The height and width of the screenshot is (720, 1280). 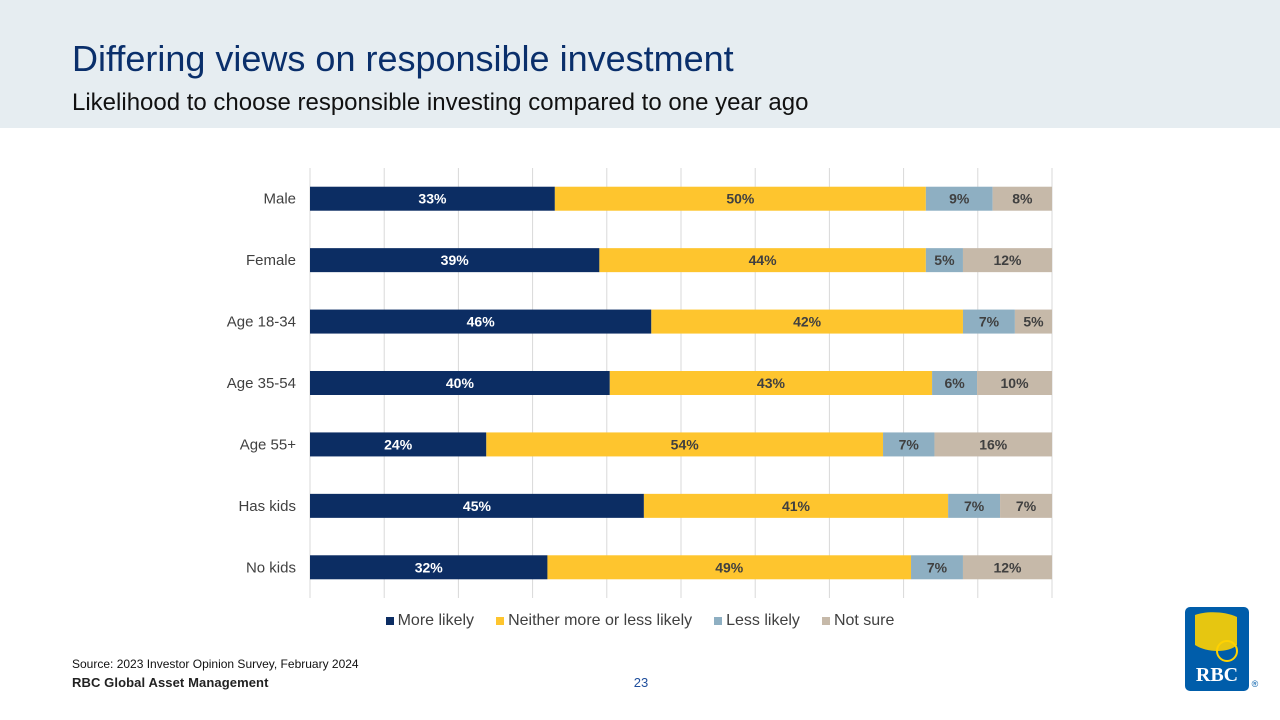 I want to click on data-label: 54%, so click(x=685, y=444).